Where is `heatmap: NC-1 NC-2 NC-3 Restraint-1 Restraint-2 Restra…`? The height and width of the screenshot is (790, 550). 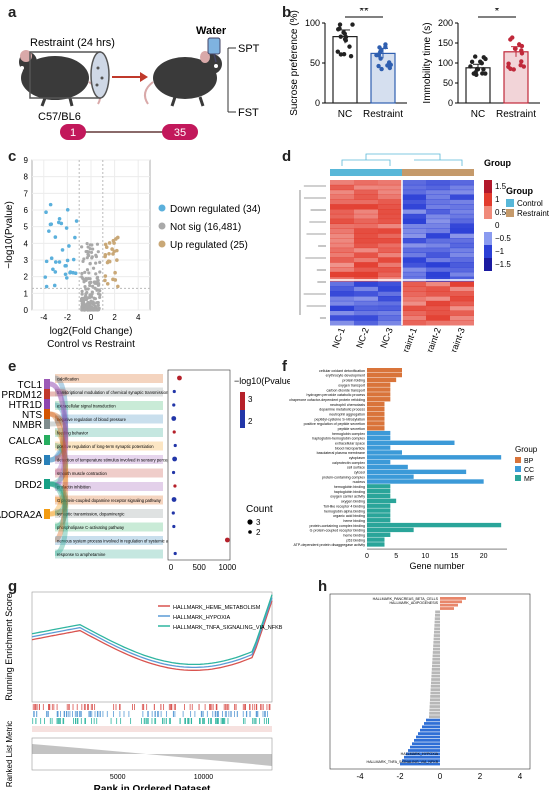 heatmap: NC-1 NC-2 NC-3 Restraint-1 Restraint-2 Restra… is located at coordinates (424, 252).